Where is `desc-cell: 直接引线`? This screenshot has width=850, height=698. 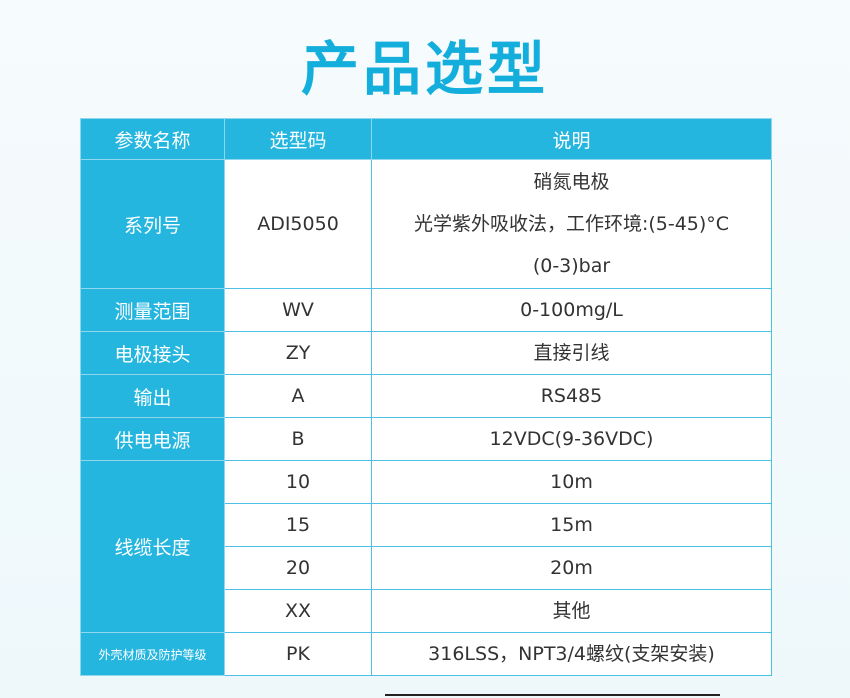
desc-cell: 直接引线 is located at coordinates (571, 353).